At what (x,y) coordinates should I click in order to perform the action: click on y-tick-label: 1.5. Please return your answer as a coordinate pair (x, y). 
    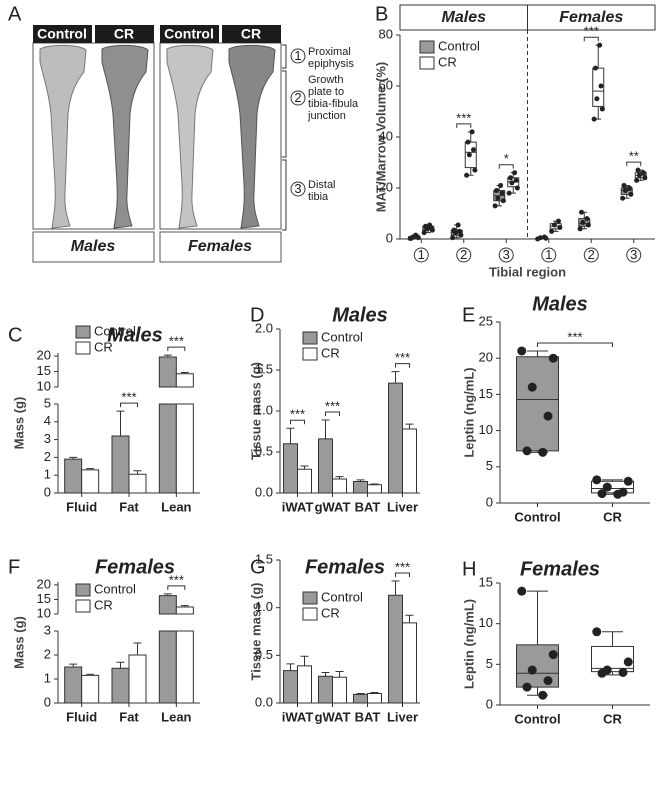
    Looking at the image, I should click on (264, 368).